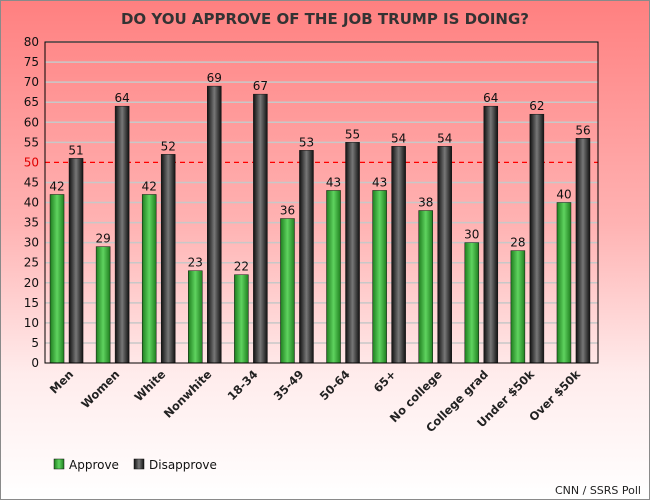 The image size is (650, 500). What do you see at coordinates (425, 203) in the screenshot?
I see `data-label: 38` at bounding box center [425, 203].